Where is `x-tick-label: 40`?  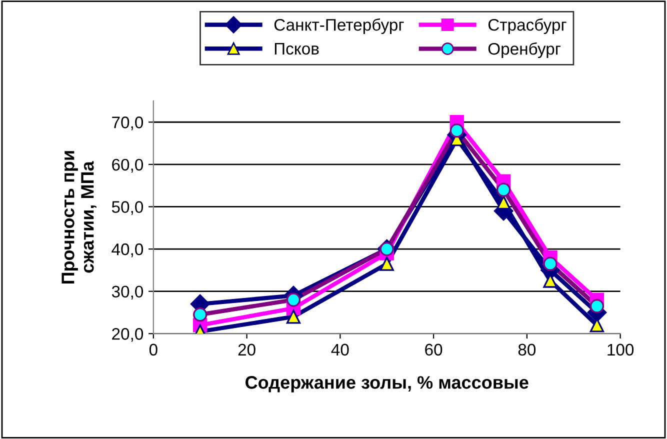
x-tick-label: 40 is located at coordinates (340, 350).